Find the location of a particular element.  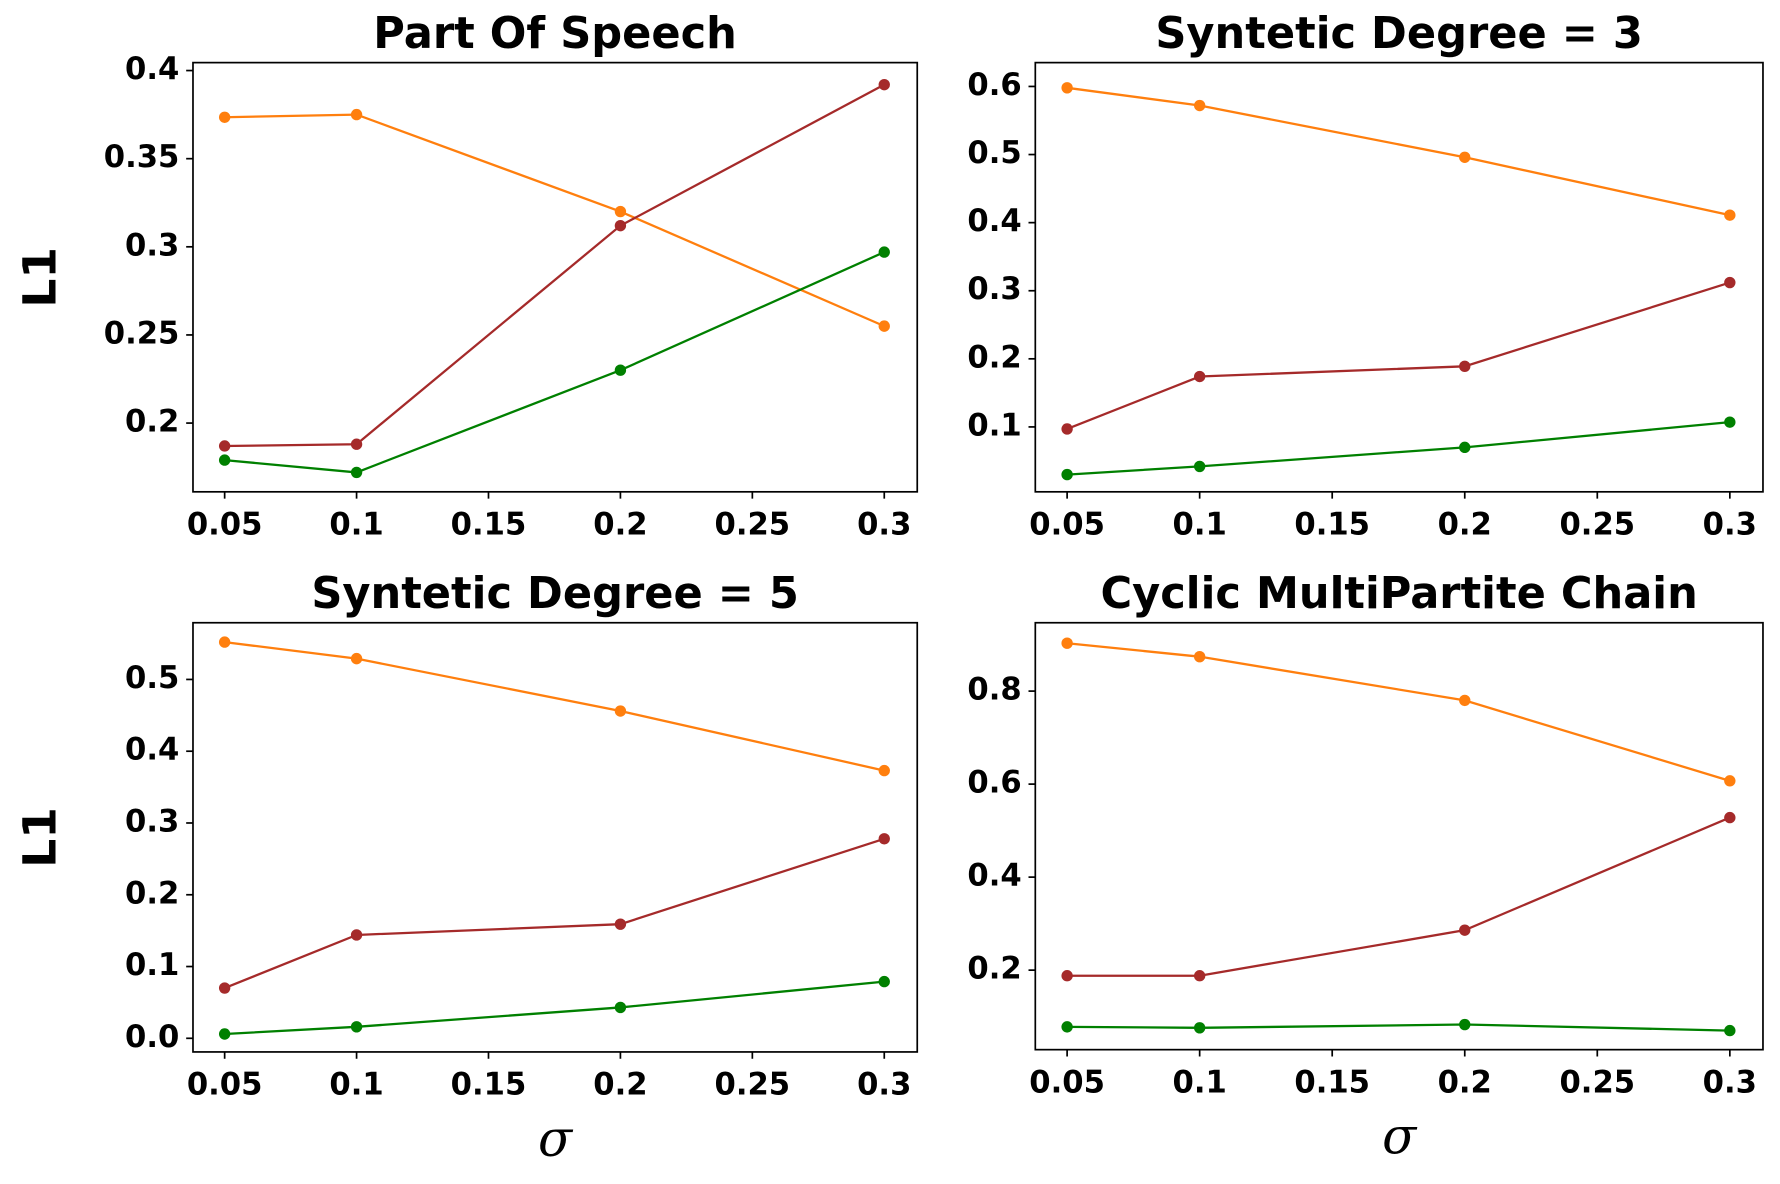

chart-title: Syntetic Degree = 3 is located at coordinates (1399, 34).